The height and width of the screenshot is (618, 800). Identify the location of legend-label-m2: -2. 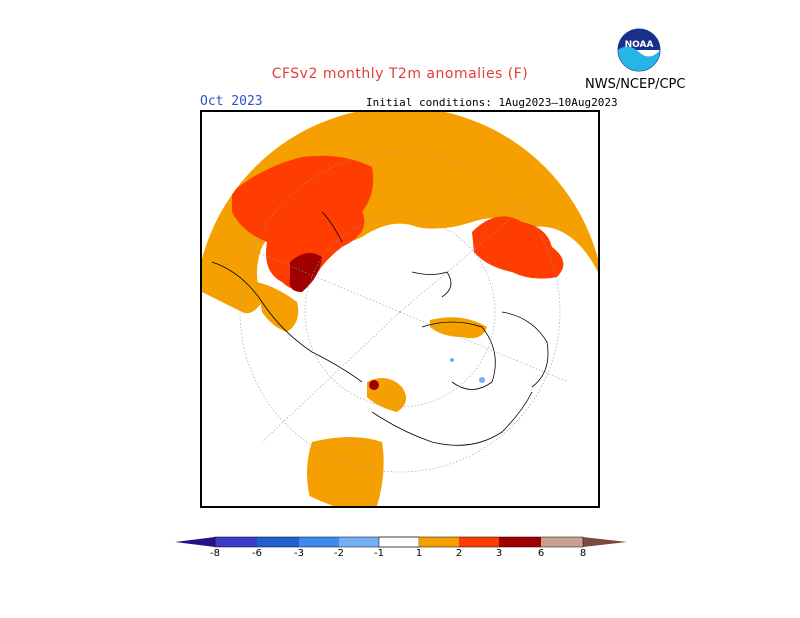
(339, 553).